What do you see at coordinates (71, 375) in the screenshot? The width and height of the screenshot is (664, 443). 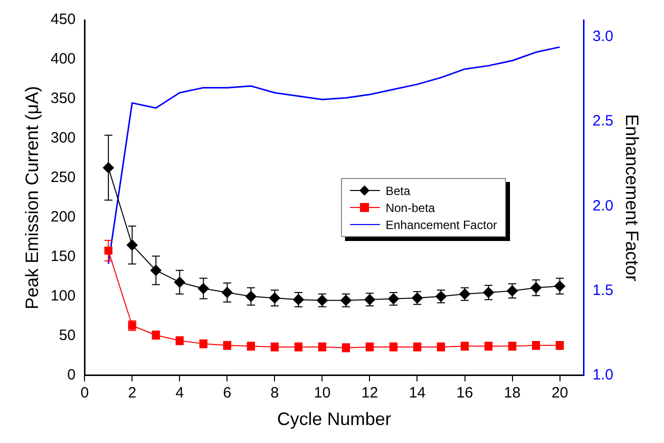 I see `y-tick-label: 0` at bounding box center [71, 375].